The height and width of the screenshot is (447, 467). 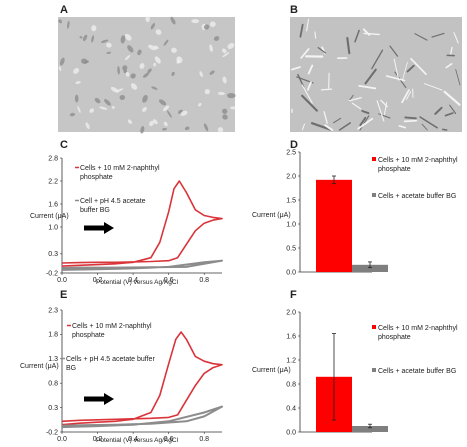 I want to click on panel-label-e: E, so click(x=63, y=295).